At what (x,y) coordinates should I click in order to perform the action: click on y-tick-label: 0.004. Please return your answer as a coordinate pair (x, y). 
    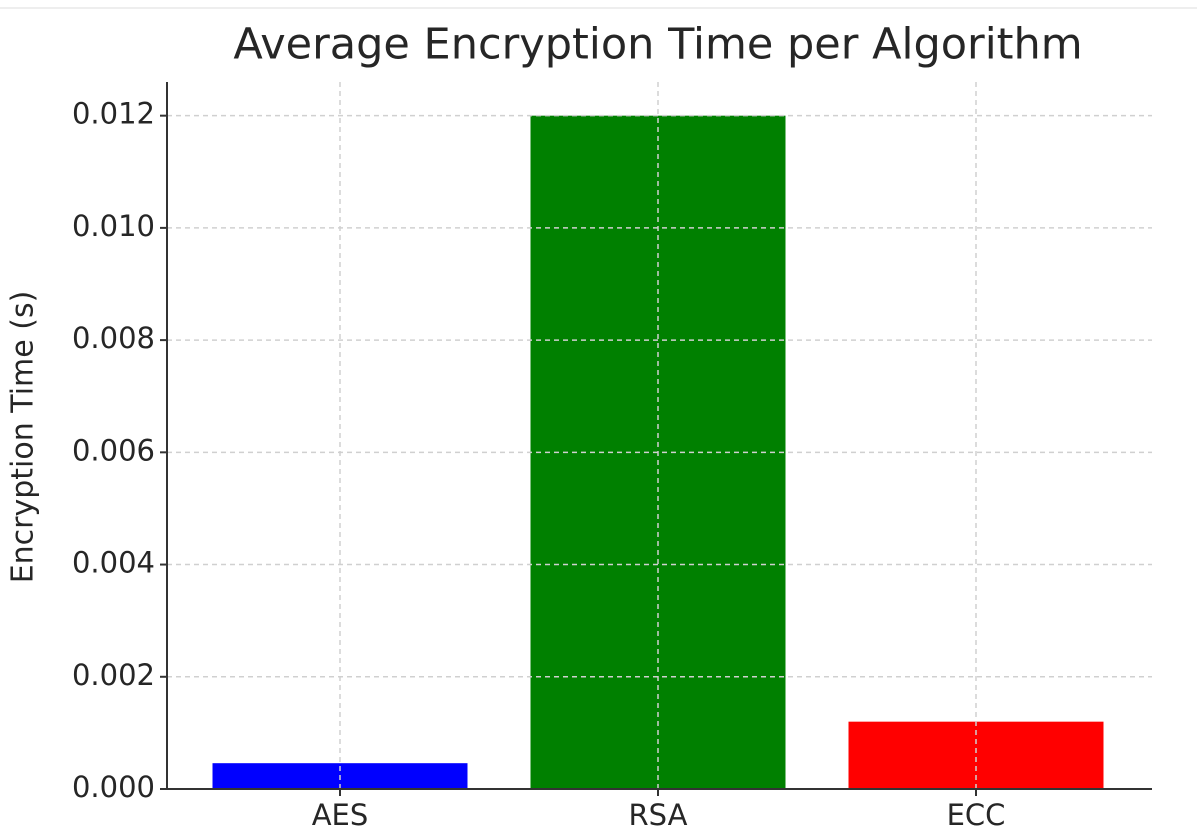
    Looking at the image, I should click on (113, 563).